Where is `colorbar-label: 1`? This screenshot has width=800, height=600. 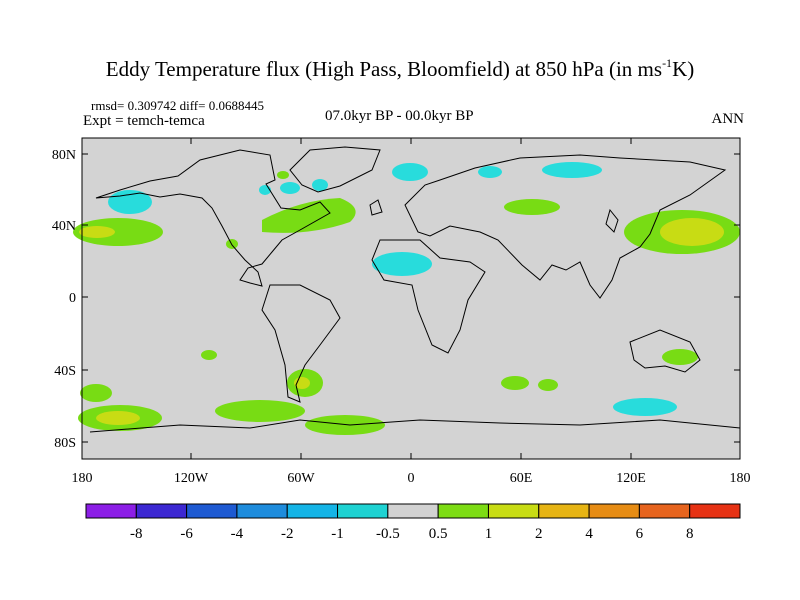
colorbar-label: 1 is located at coordinates (489, 534).